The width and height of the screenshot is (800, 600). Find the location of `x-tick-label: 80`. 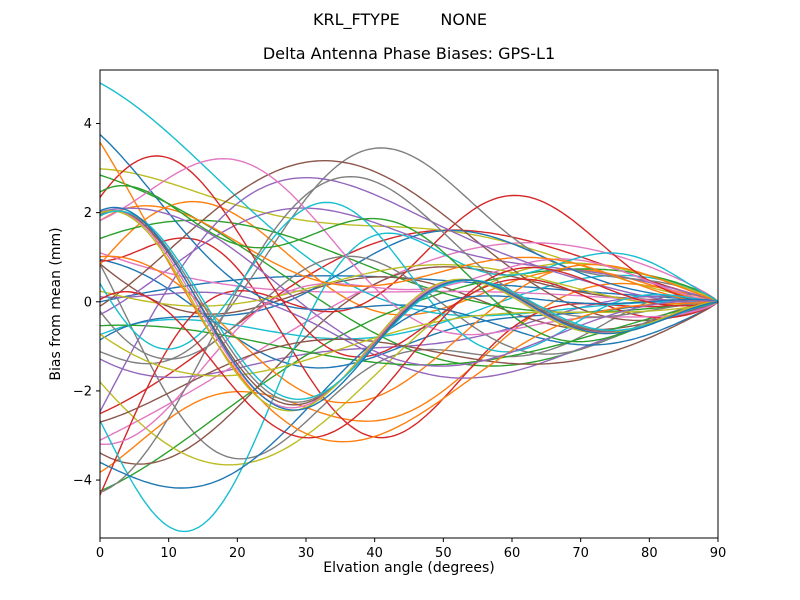

x-tick-label: 80 is located at coordinates (649, 553).